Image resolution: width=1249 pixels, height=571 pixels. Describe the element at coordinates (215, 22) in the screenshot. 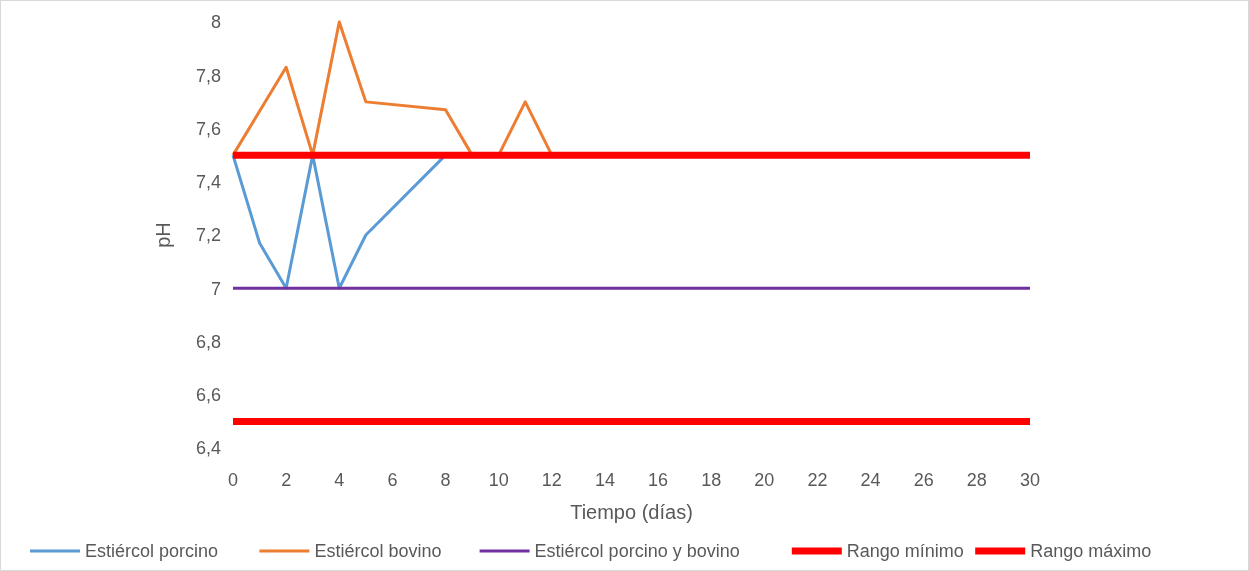

I see `y-tick-label: 8` at that location.